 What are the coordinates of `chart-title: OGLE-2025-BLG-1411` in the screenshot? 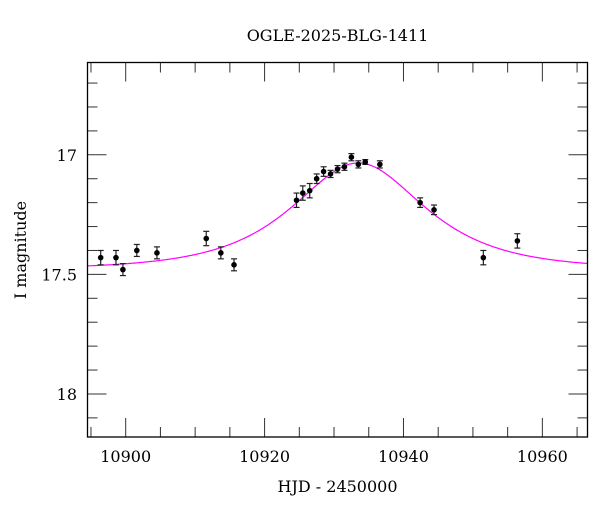 It's located at (338, 35).